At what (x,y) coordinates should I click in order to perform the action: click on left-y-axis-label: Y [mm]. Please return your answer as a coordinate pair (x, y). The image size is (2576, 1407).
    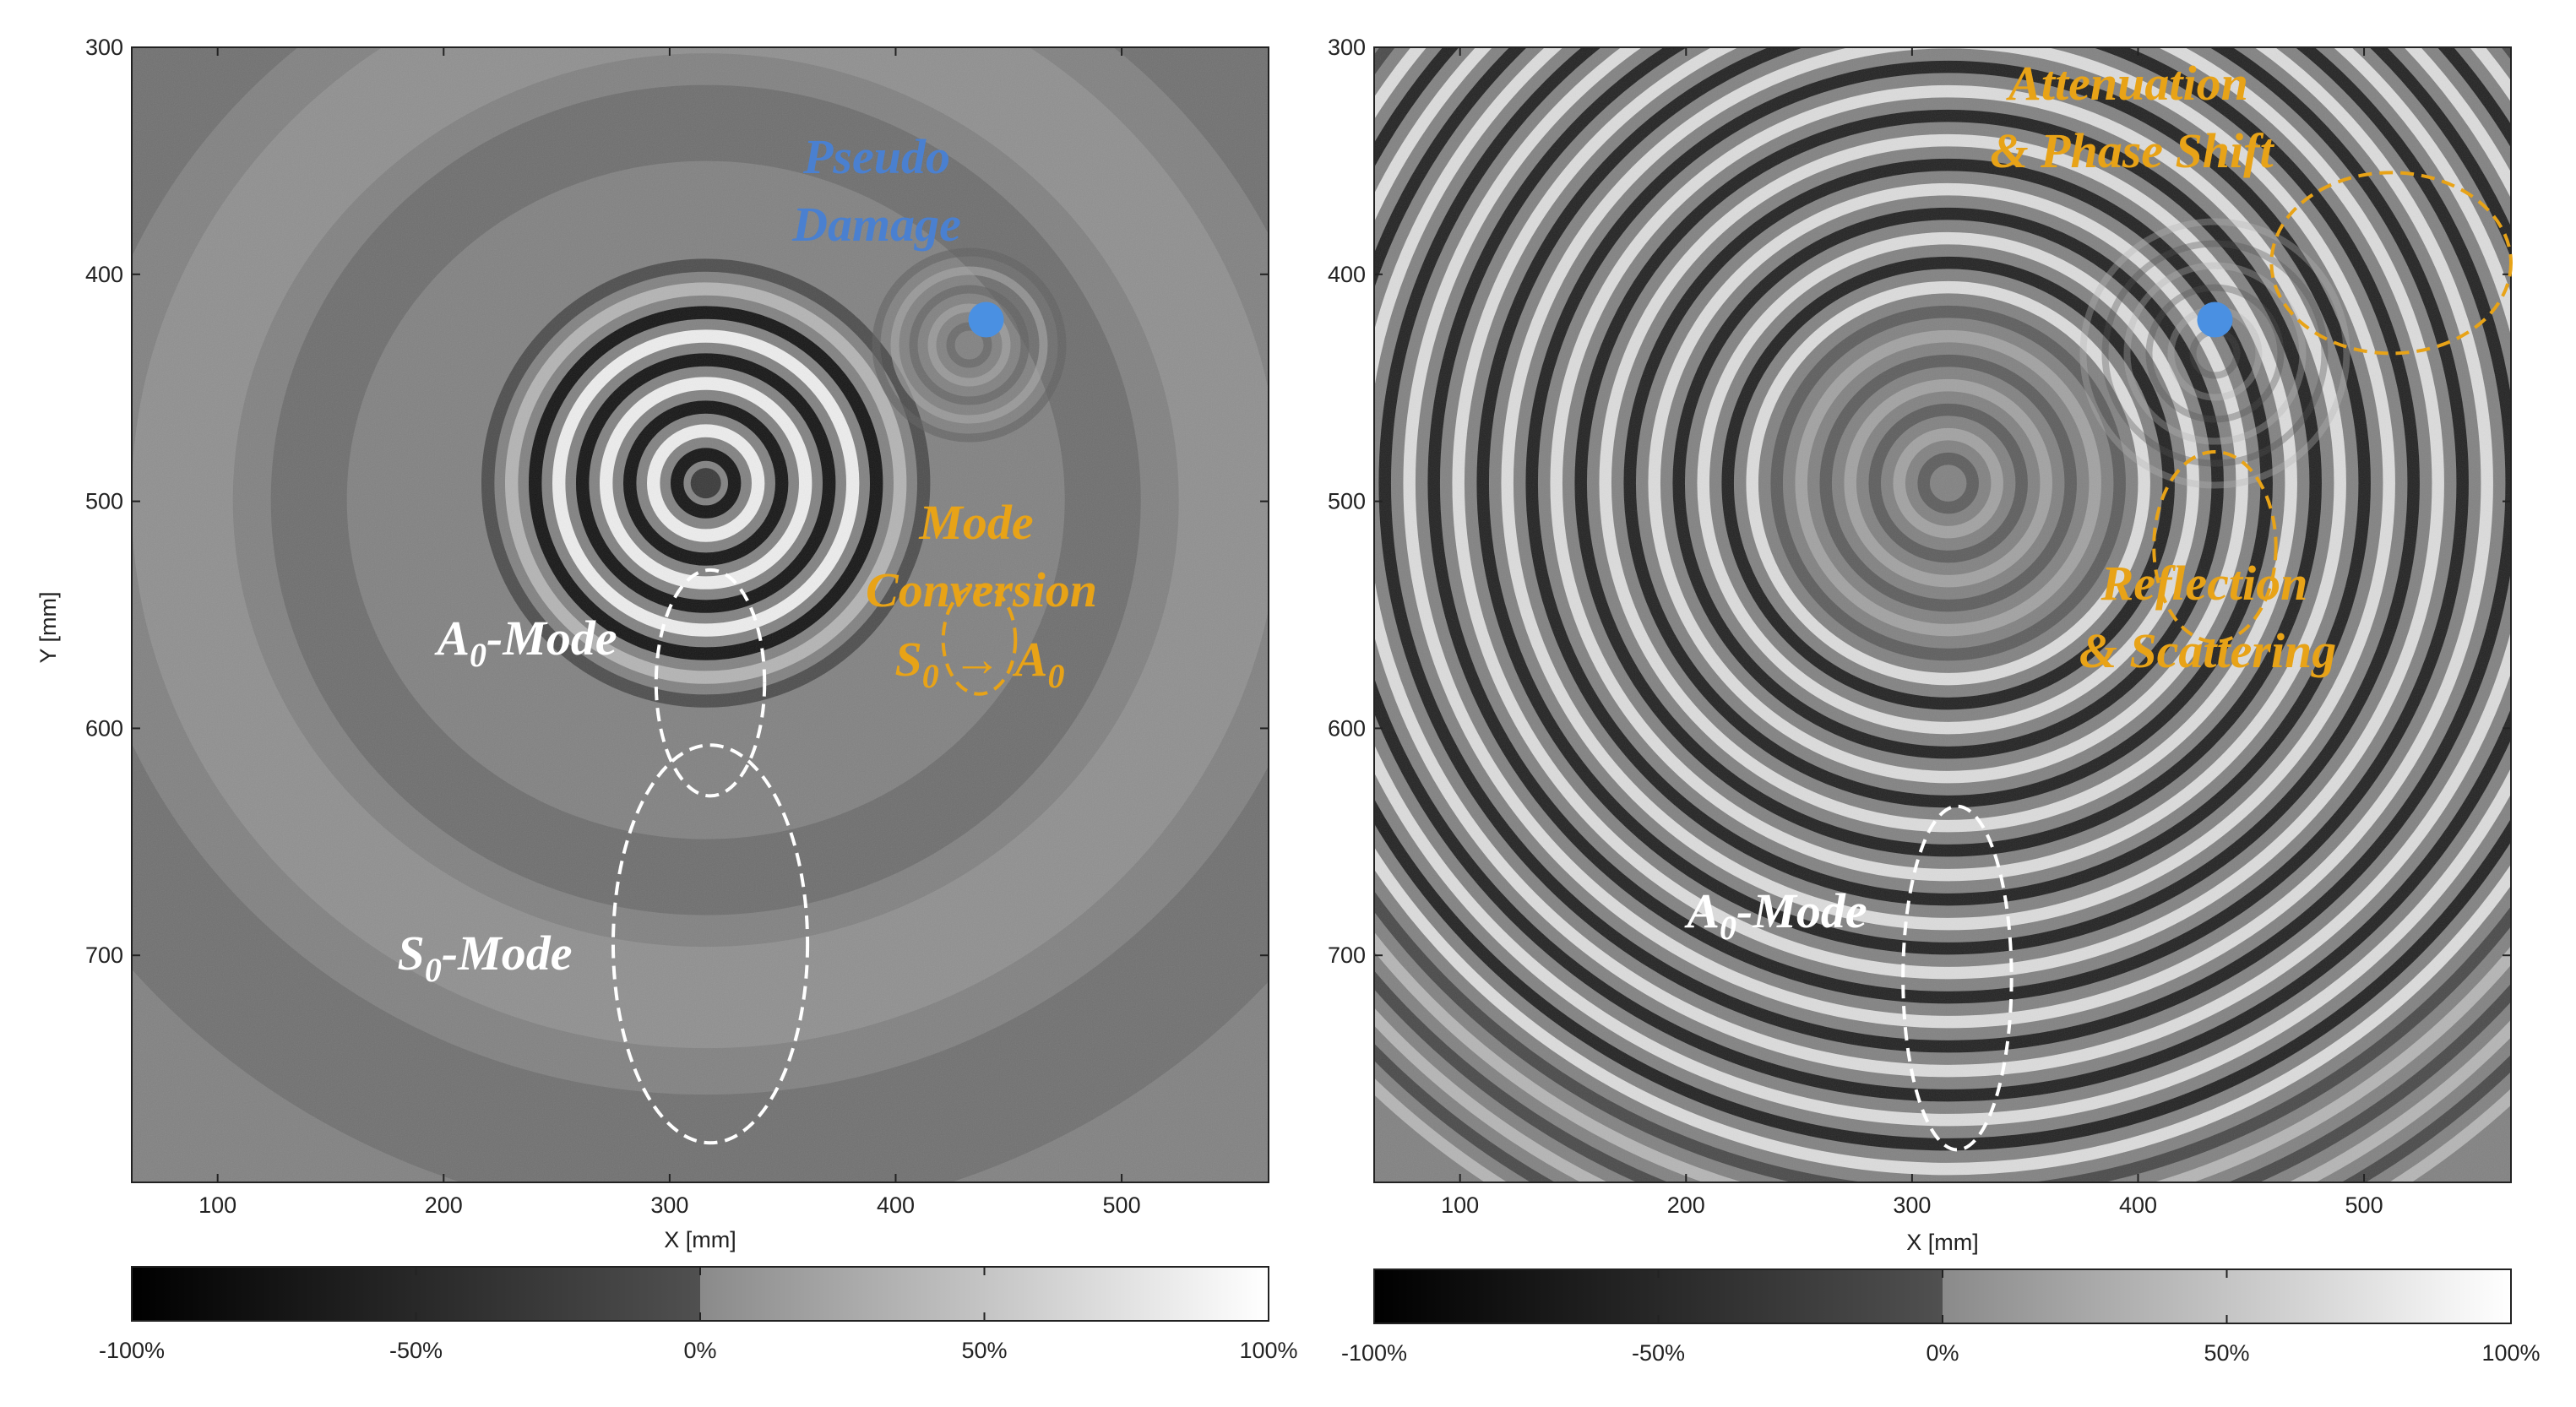
    Looking at the image, I should click on (48, 627).